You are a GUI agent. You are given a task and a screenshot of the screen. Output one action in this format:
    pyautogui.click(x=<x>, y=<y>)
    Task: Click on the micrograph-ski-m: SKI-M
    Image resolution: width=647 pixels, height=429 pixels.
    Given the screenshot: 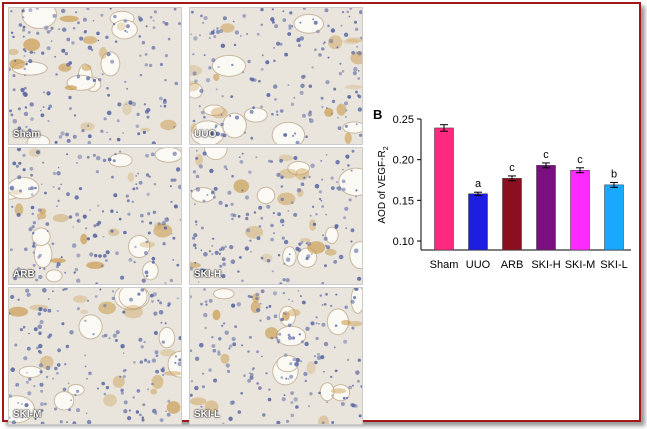 What is the action you would take?
    pyautogui.click(x=95, y=356)
    